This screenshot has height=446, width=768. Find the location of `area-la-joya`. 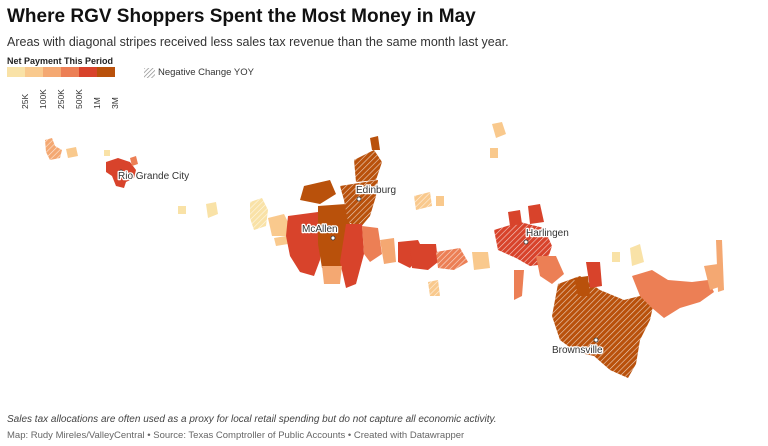

area-la-joya is located at coordinates (281, 241).